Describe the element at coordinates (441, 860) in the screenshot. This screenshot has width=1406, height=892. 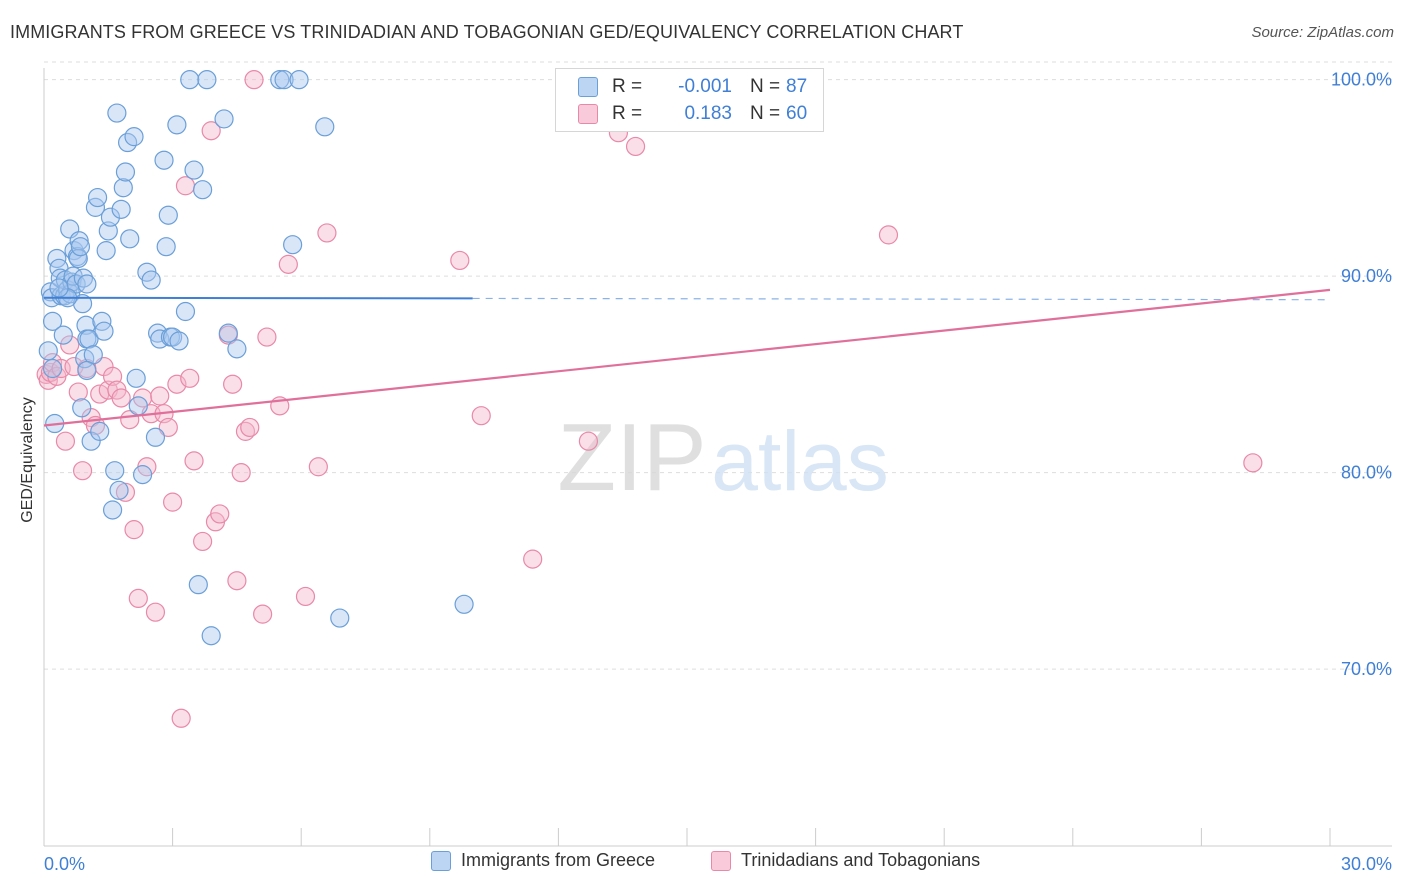
I see `legend-swatch-blue` at that location.